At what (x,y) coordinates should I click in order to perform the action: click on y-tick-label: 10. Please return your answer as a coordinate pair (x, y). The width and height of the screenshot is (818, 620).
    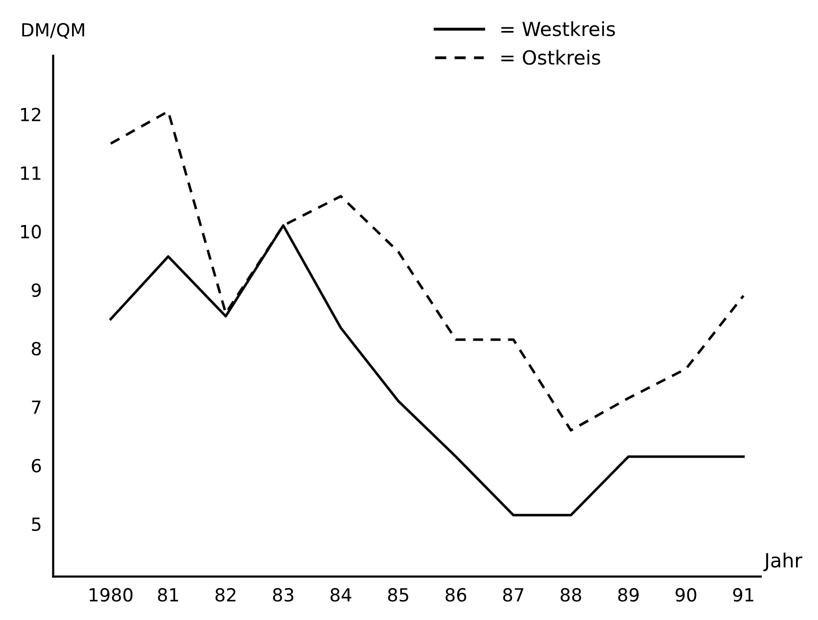
    Looking at the image, I should click on (31, 231).